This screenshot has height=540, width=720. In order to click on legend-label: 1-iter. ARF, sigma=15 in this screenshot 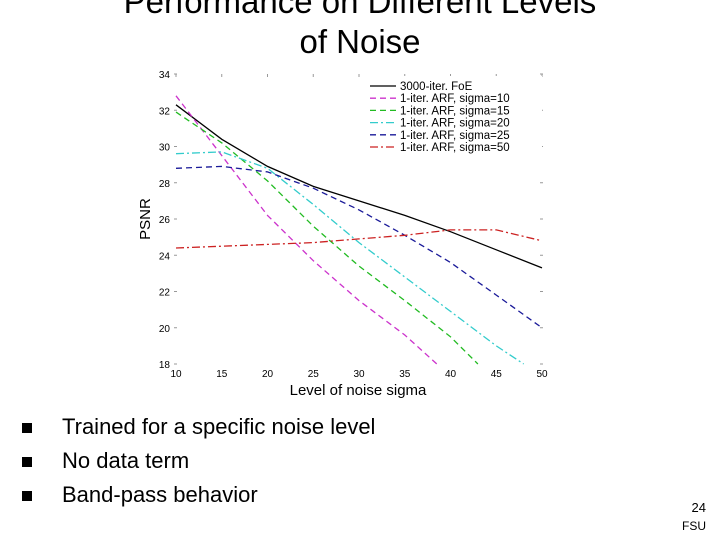, I will do `click(455, 111)`.